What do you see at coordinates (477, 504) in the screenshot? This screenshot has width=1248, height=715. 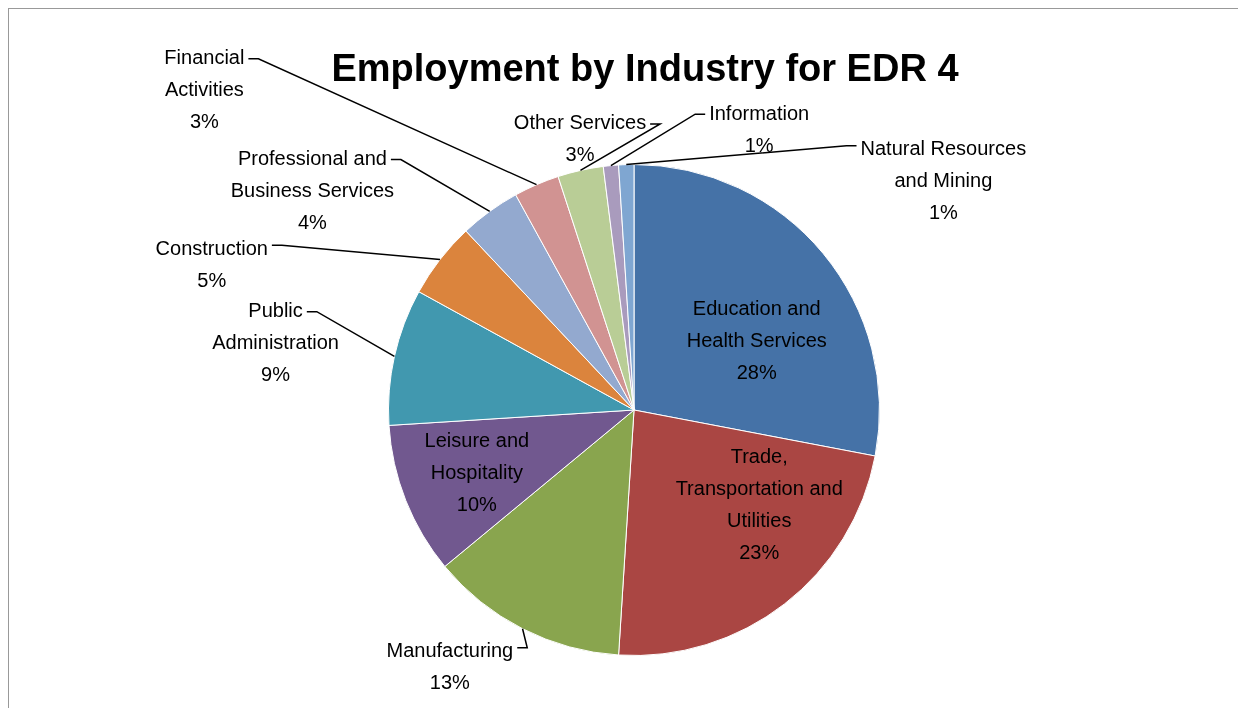 I see `data-label: 10%` at bounding box center [477, 504].